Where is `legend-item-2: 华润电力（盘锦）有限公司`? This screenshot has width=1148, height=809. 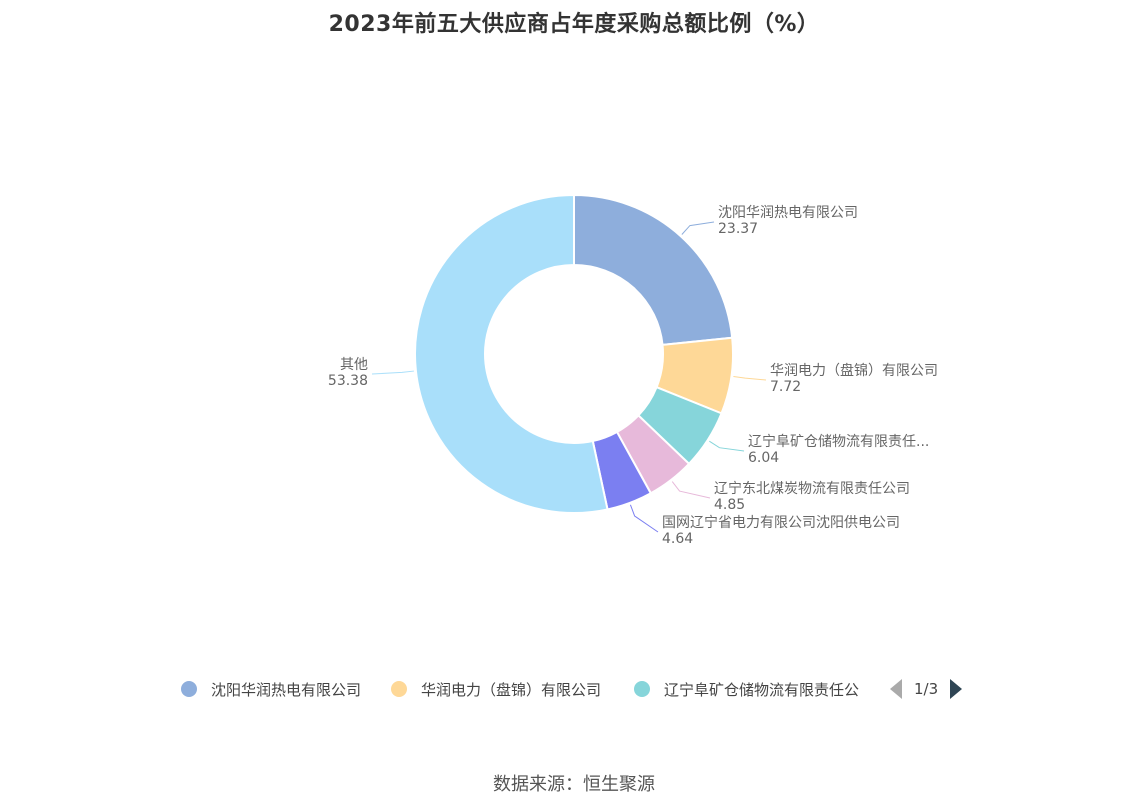
legend-item-2: 华润电力（盘锦）有限公司 is located at coordinates (496, 689).